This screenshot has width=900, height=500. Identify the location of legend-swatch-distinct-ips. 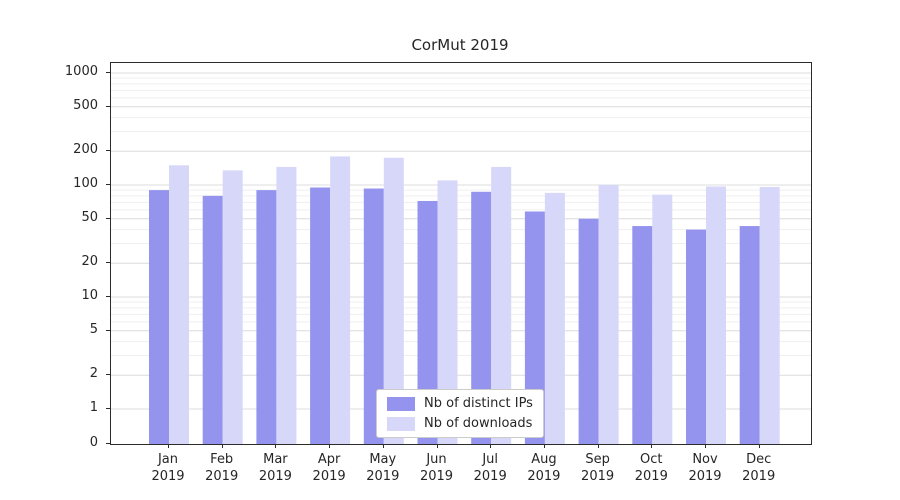
(401, 403).